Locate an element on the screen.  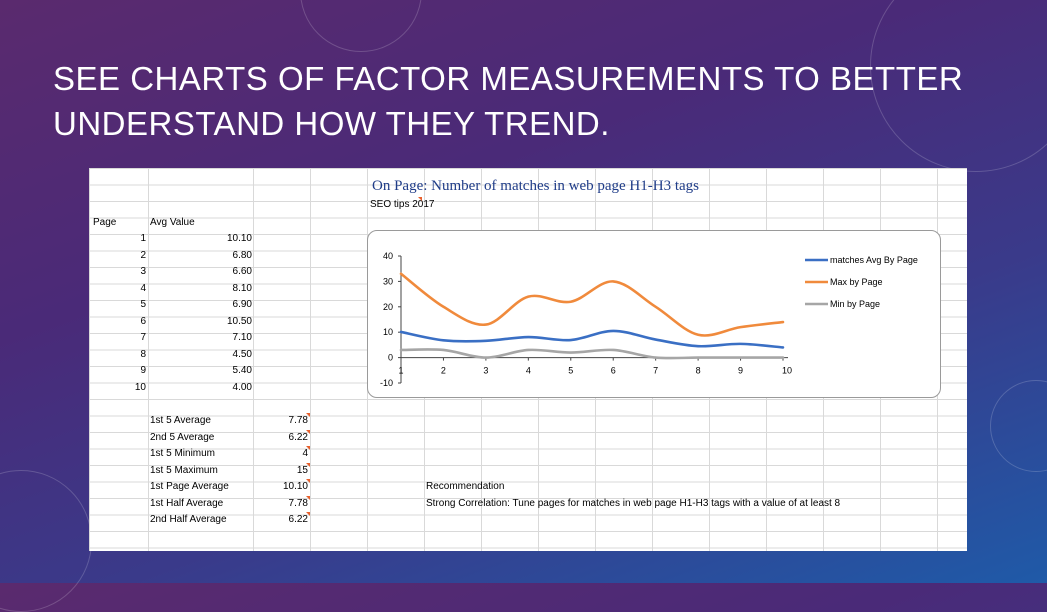
recommendation-heading: Recommendation is located at coordinates (465, 486).